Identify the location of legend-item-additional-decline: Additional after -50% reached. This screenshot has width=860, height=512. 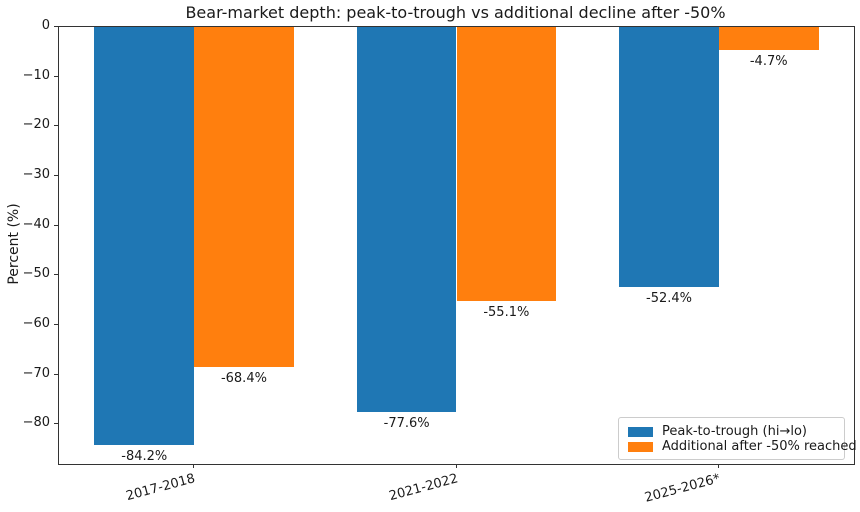
(742, 446).